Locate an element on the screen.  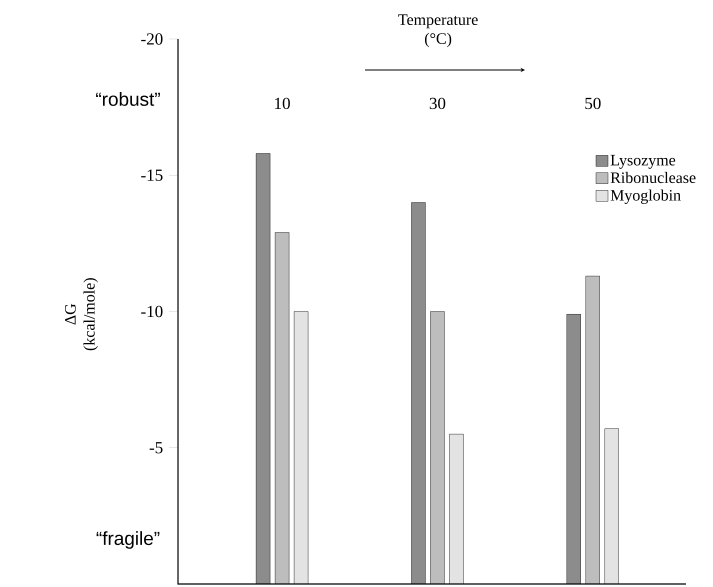
x-axis-title: Temperature (°C) is located at coordinates (438, 31).